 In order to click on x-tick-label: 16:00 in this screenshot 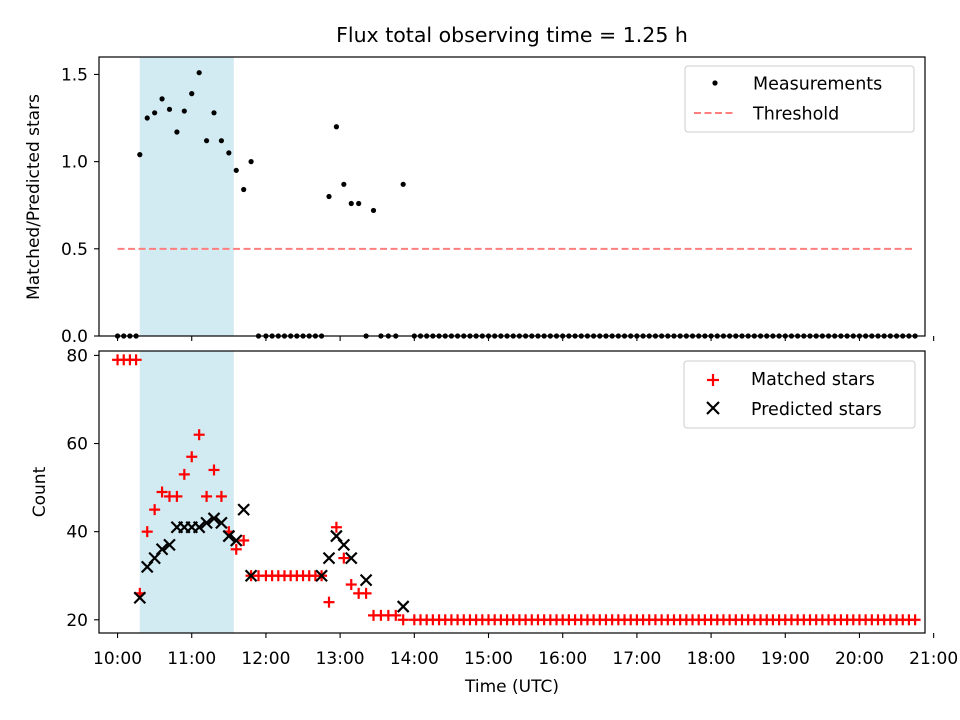, I will do `click(562, 659)`.